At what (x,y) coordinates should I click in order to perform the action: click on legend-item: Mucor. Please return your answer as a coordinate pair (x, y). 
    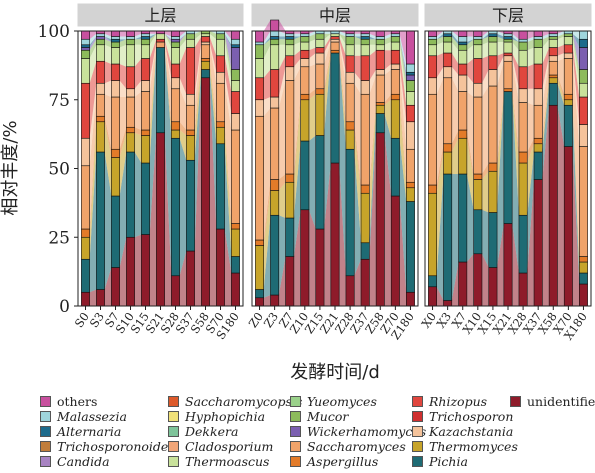
    Looking at the image, I should click on (319, 416).